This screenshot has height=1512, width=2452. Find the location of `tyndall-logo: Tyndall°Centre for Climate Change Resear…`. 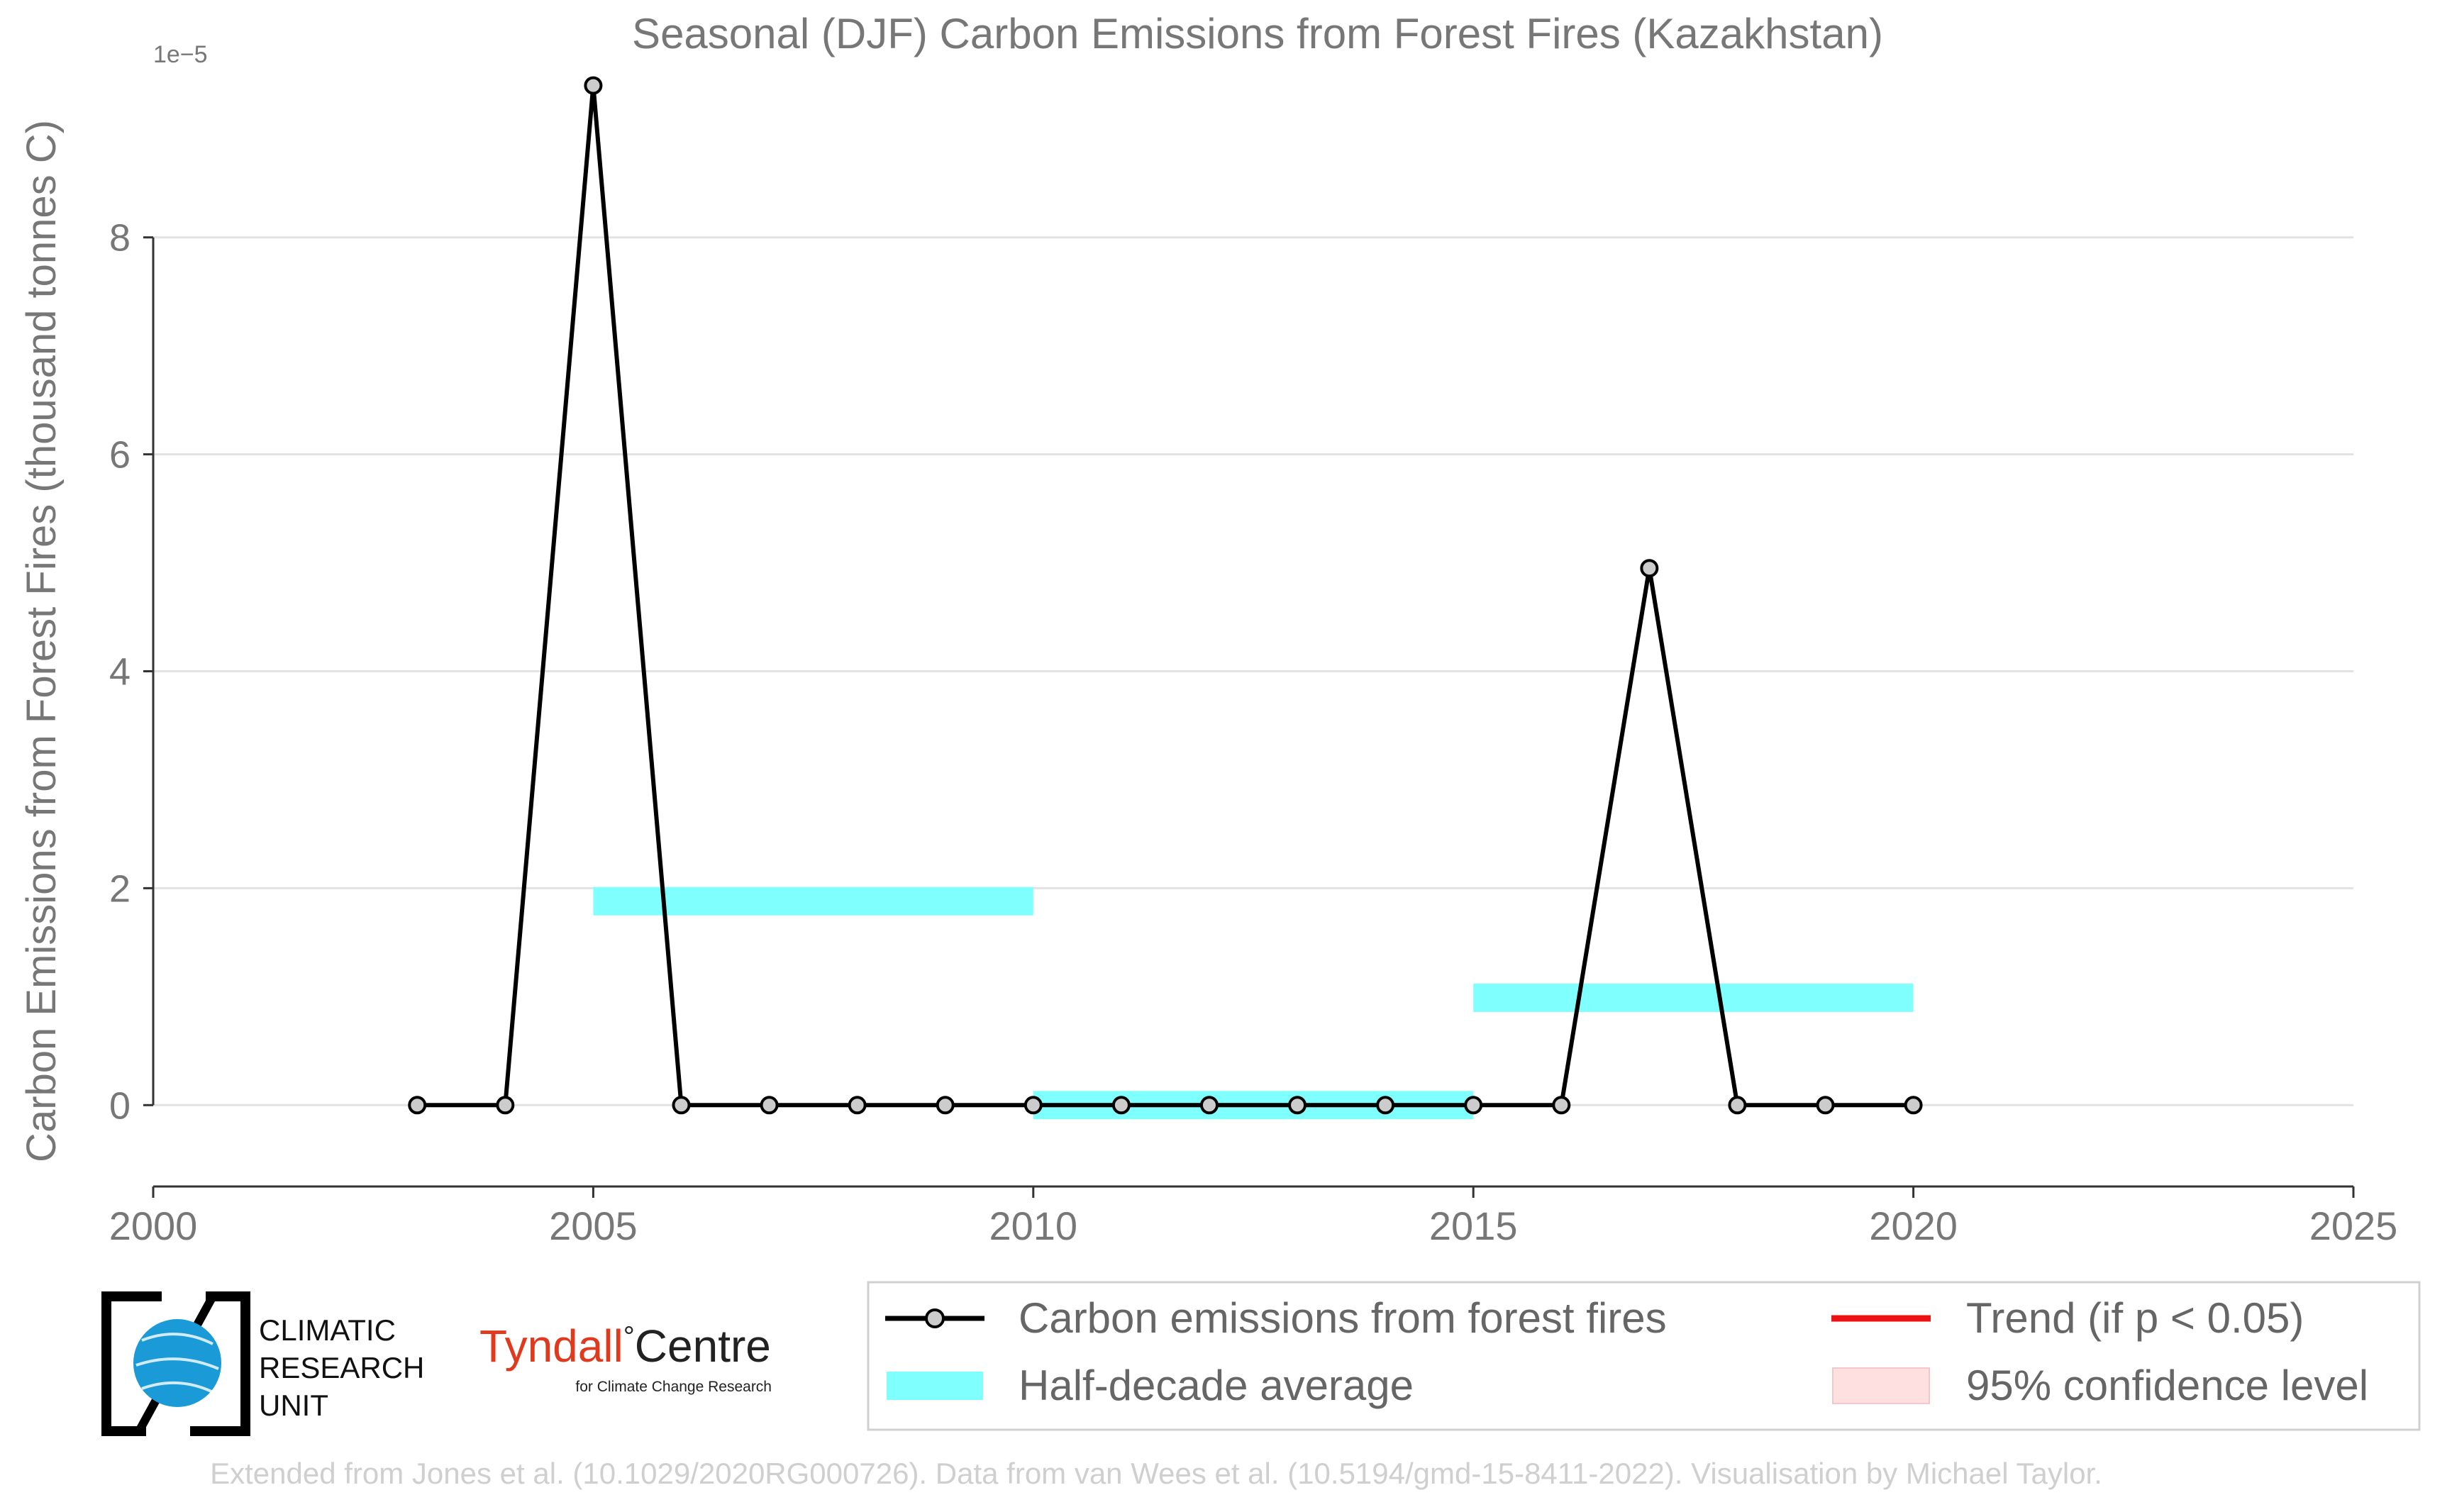

tyndall-logo: Tyndall°Centre for Climate Change Resear… is located at coordinates (625, 1358).